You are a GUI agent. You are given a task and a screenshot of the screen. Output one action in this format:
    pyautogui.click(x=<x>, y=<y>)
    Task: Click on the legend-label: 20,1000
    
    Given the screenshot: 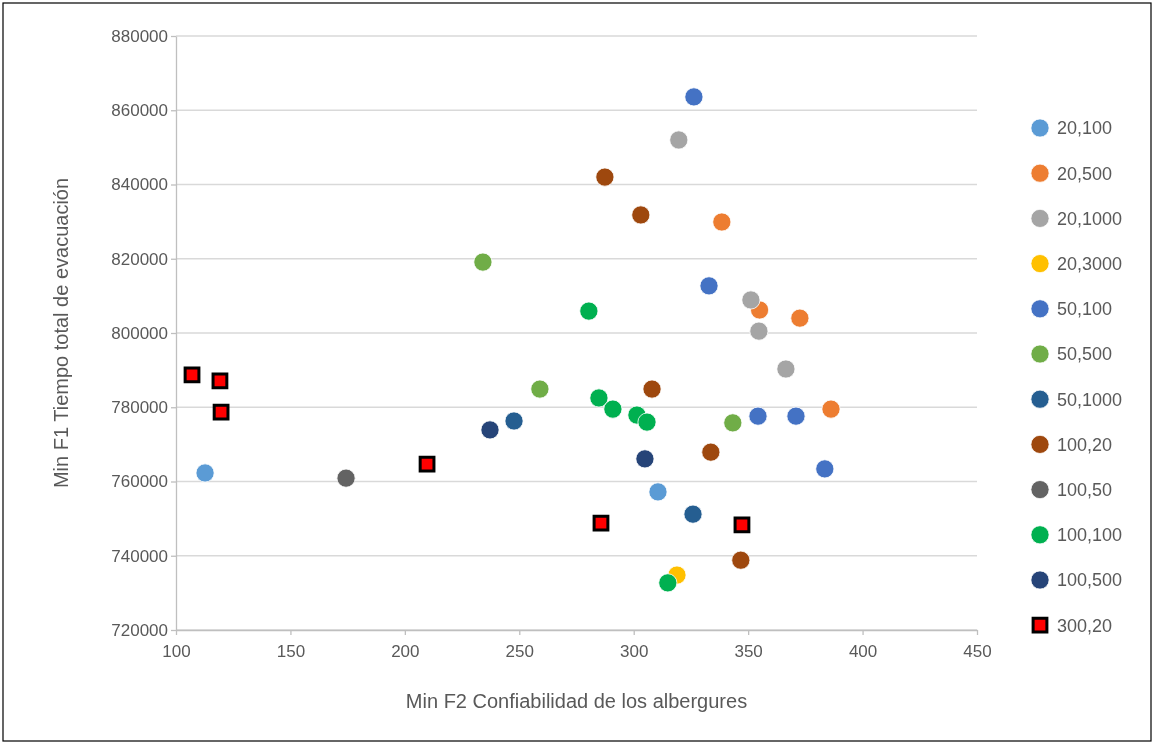 What is the action you would take?
    pyautogui.click(x=1090, y=218)
    